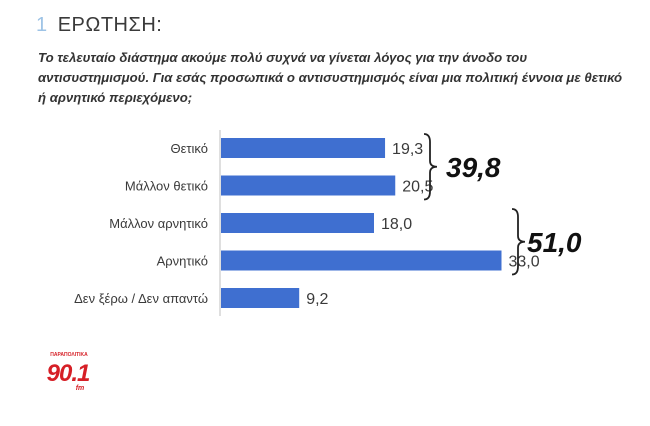  Describe the element at coordinates (417, 187) in the screenshot. I see `value-label: 20,5` at that location.